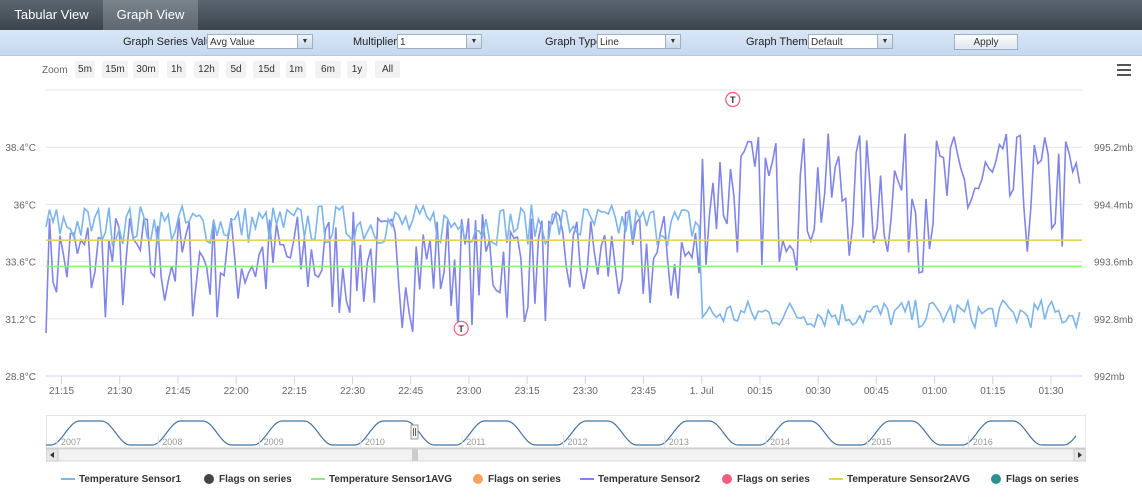 This screenshot has width=1142, height=502. I want to click on navigator-frame, so click(566, 432).